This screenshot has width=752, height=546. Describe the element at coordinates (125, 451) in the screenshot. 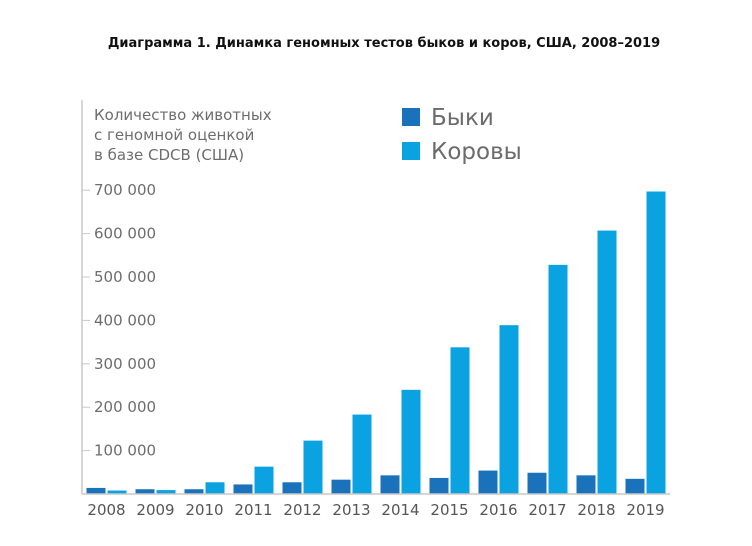

I see `y-tick-label: 100 000` at that location.